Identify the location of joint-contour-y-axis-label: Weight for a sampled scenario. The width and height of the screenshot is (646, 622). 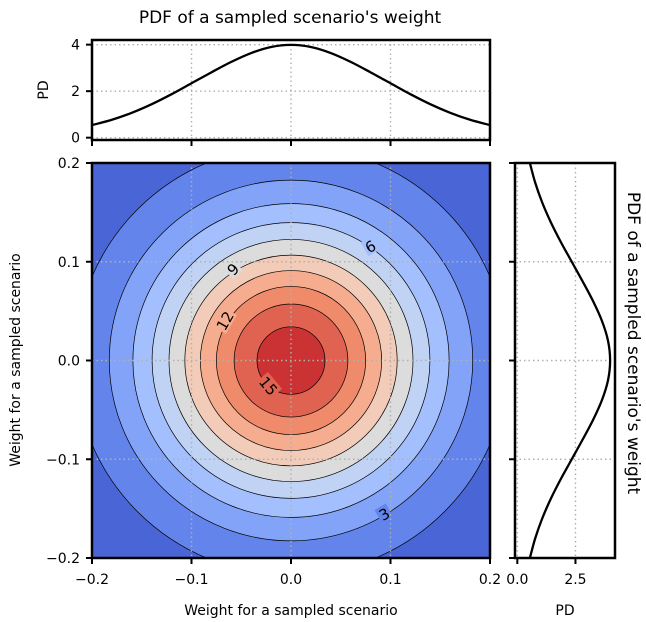
(16, 359).